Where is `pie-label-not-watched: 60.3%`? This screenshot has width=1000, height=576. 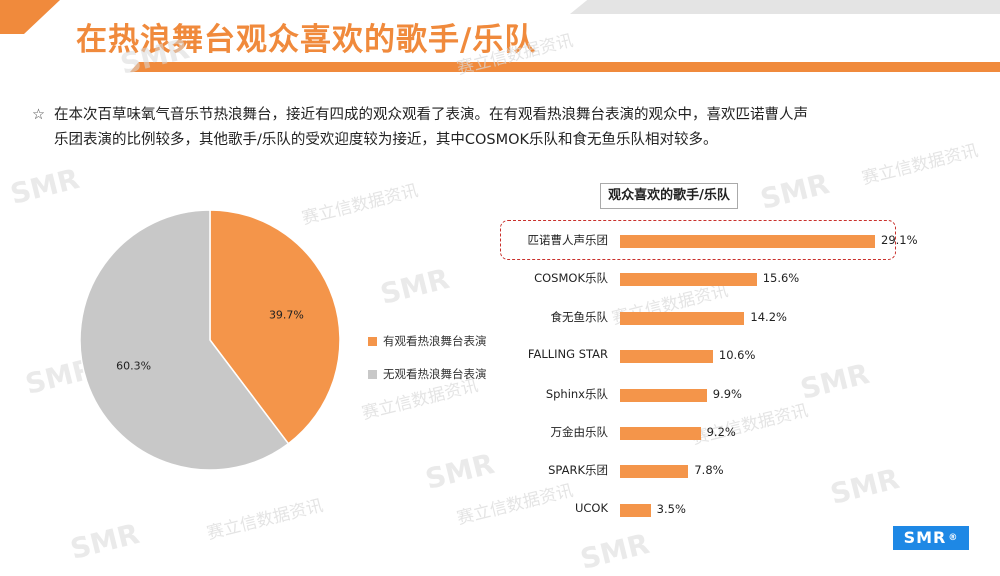
pie-label-not-watched: 60.3% is located at coordinates (133, 366).